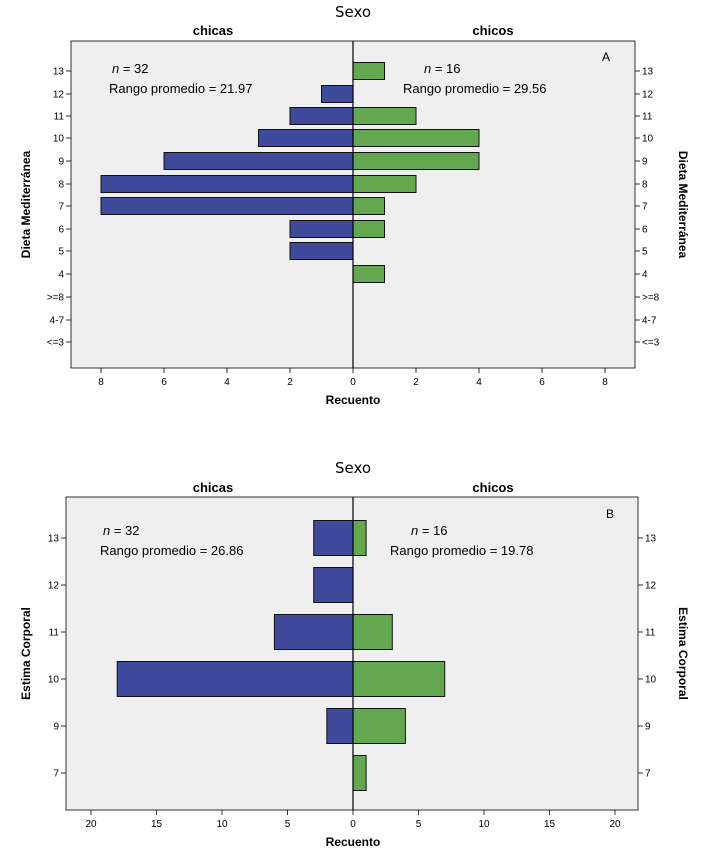 This screenshot has height=858, width=709. Describe the element at coordinates (61, 230) in the screenshot. I see `y-tick-label-left: 6` at that location.